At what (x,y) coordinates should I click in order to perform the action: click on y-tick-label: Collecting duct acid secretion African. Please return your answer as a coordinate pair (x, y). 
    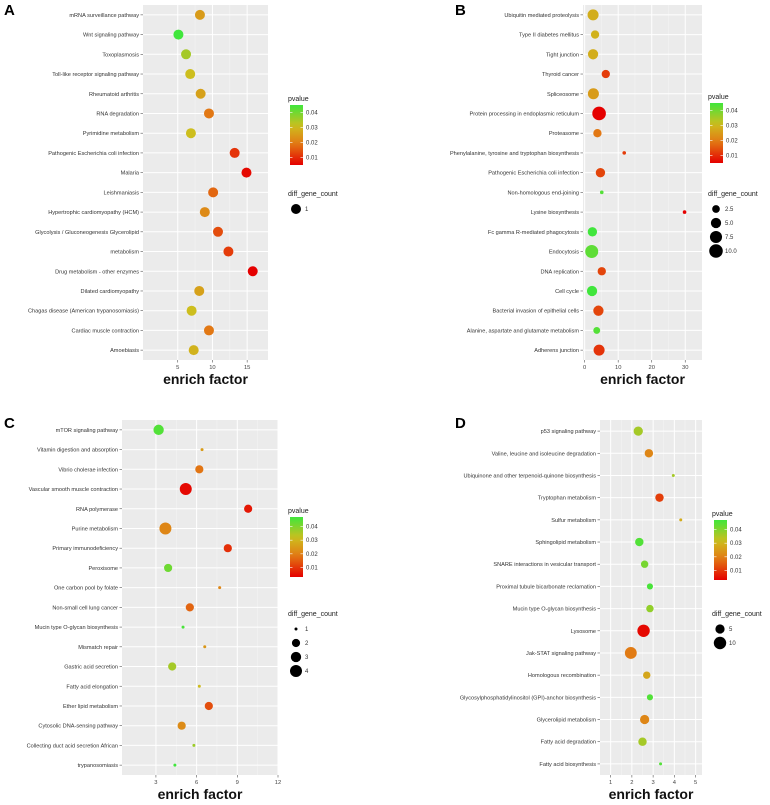
    Looking at the image, I should click on (72, 746).